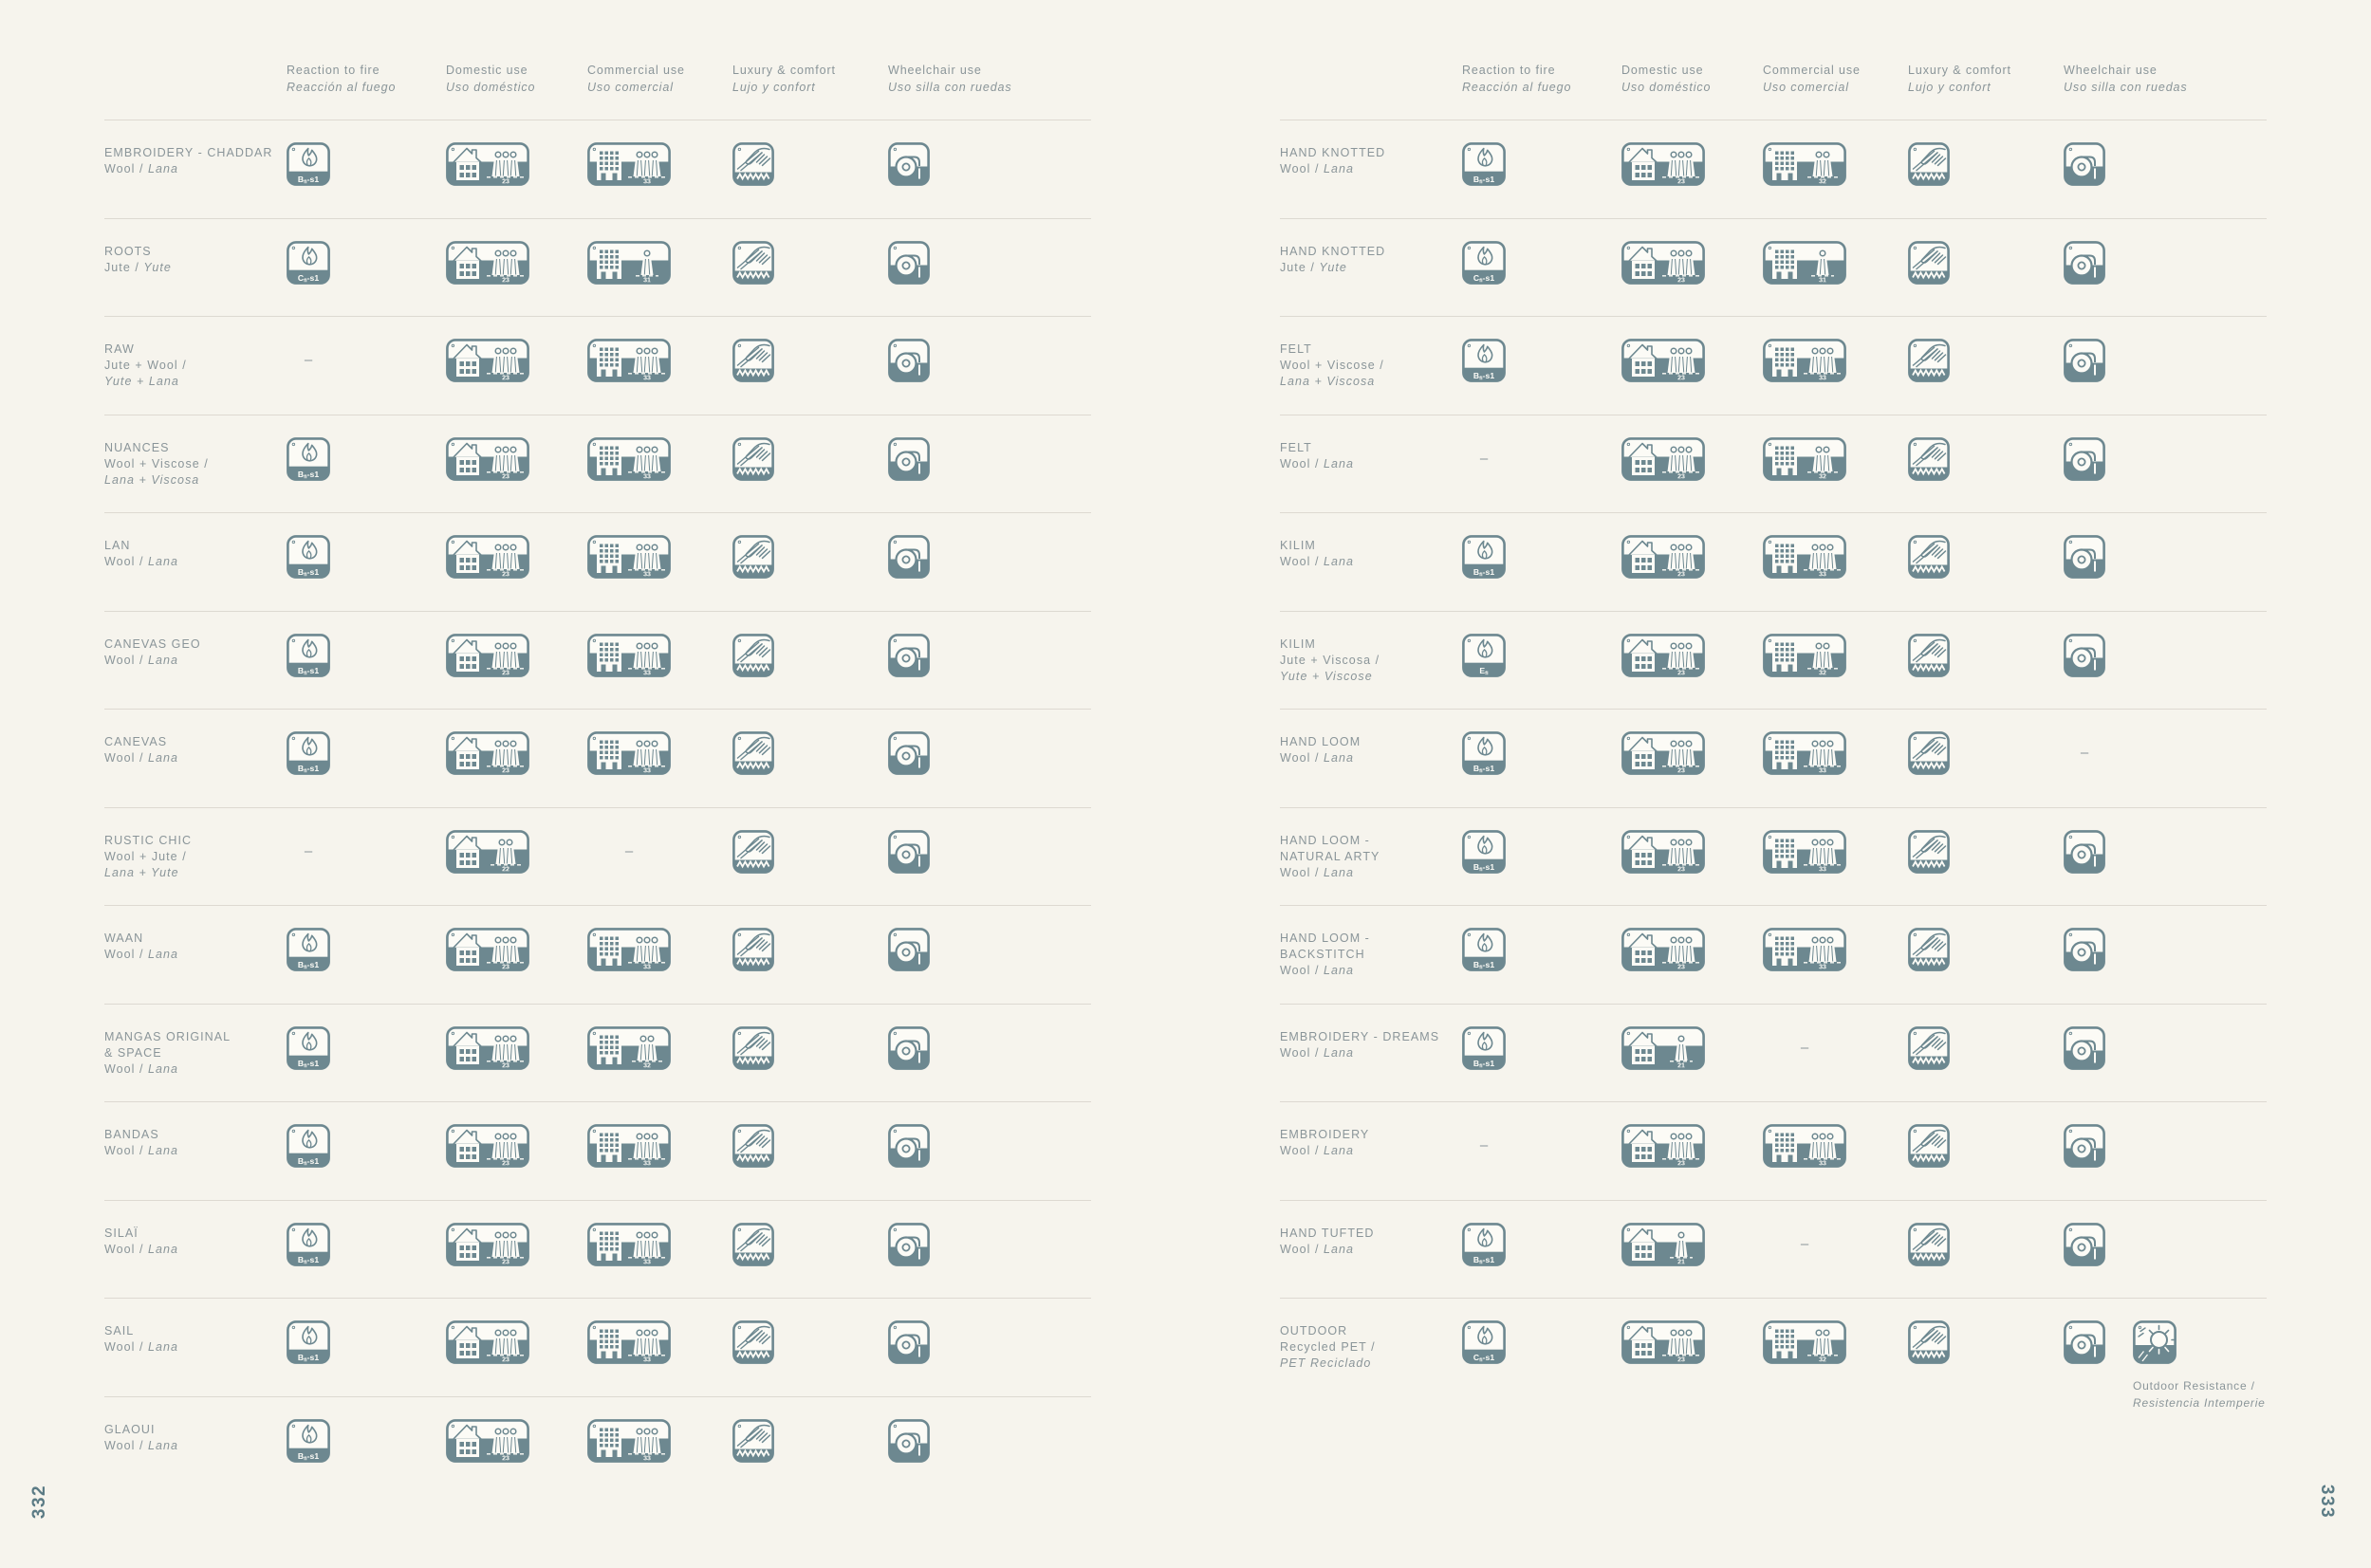 The height and width of the screenshot is (1568, 2371). What do you see at coordinates (1484, 1048) in the screenshot?
I see `fire-rating-icon: Bfl-s1` at bounding box center [1484, 1048].